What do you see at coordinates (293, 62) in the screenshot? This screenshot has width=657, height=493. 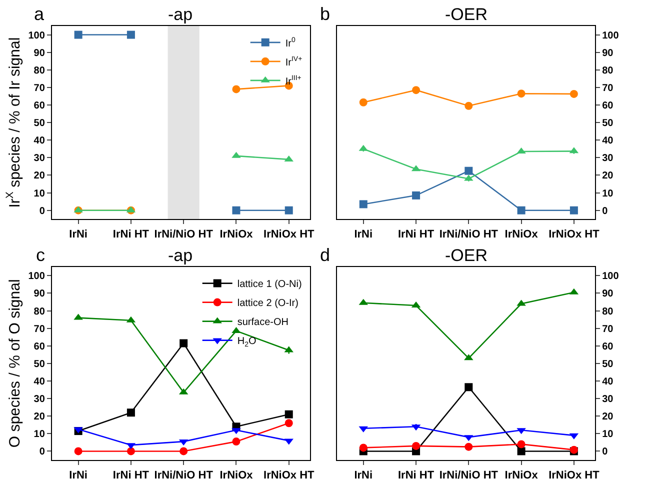 I see `legend-label: Ir$^{IV+}$` at bounding box center [293, 62].